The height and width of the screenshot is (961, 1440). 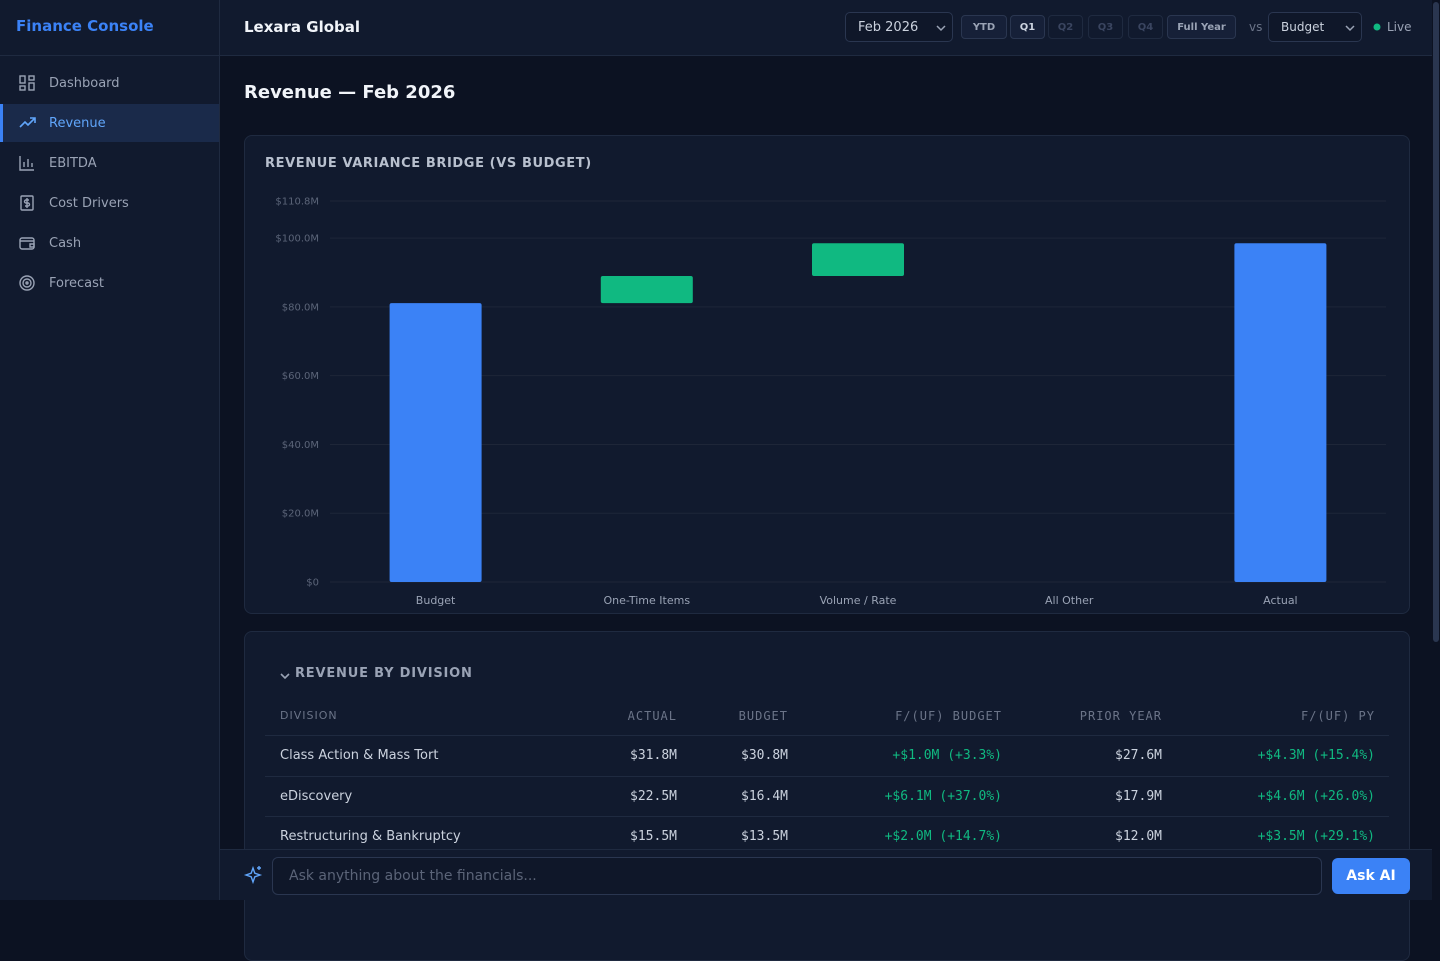 I want to click on comparison: Budget, so click(x=1303, y=27).